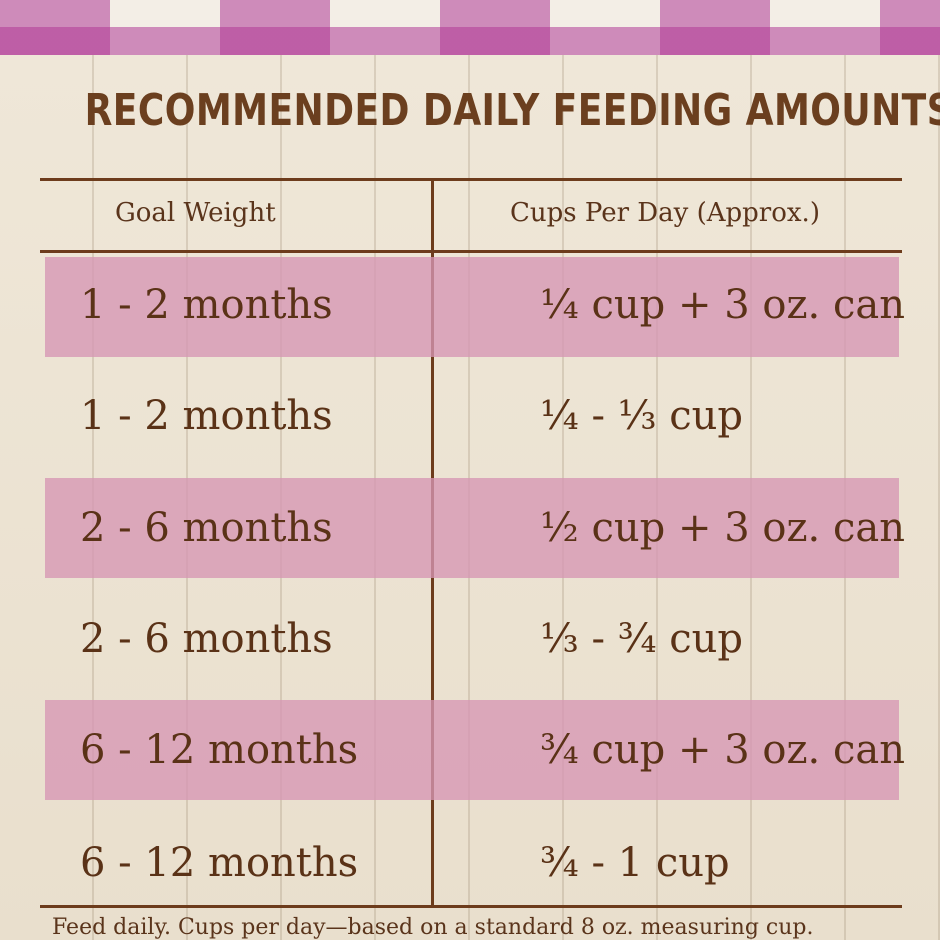 This screenshot has height=940, width=940. What do you see at coordinates (206, 639) in the screenshot?
I see `row-4-weight: 2 - 6 months` at bounding box center [206, 639].